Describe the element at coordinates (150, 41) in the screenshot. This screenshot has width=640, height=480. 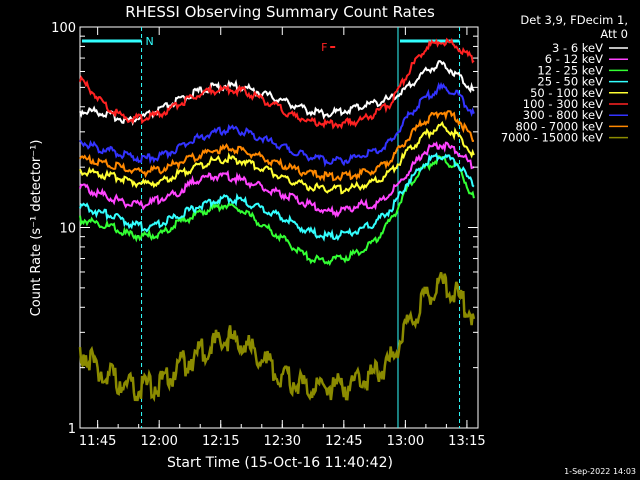
I see `night-label: N` at that location.